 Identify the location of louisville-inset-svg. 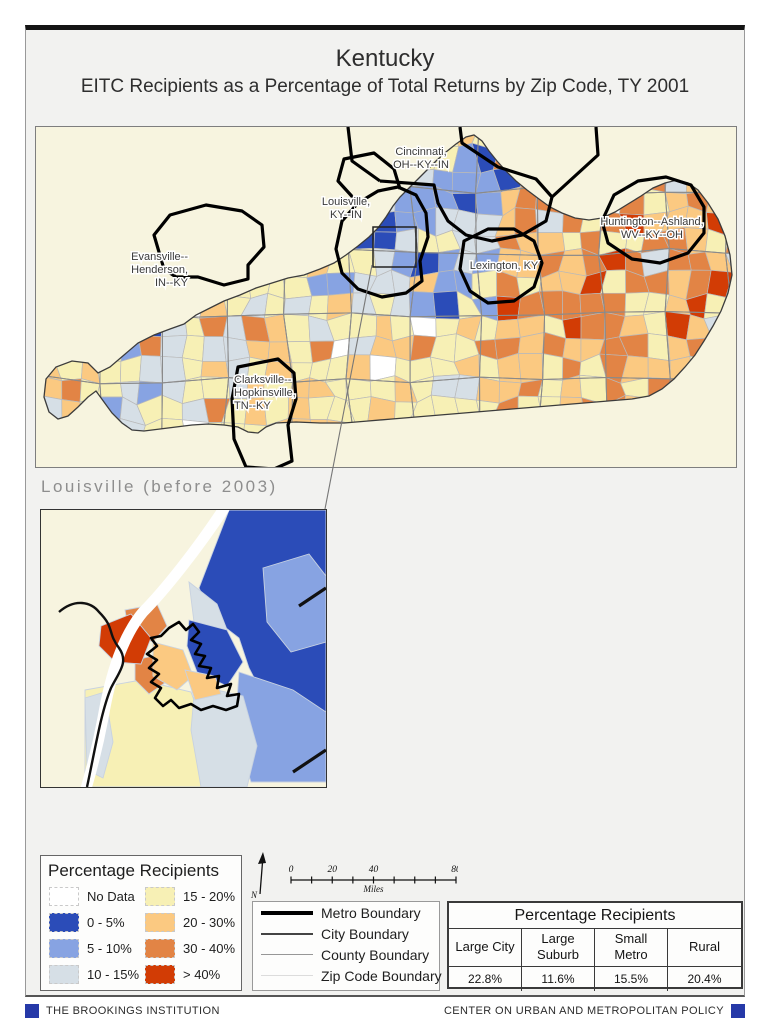
(183, 648).